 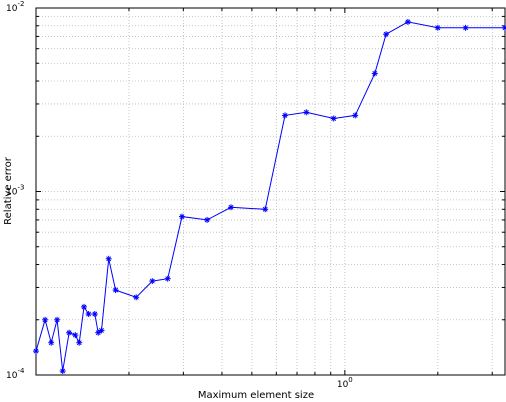 I want to click on y-tick-label: 10⁻², so click(x=15, y=7).